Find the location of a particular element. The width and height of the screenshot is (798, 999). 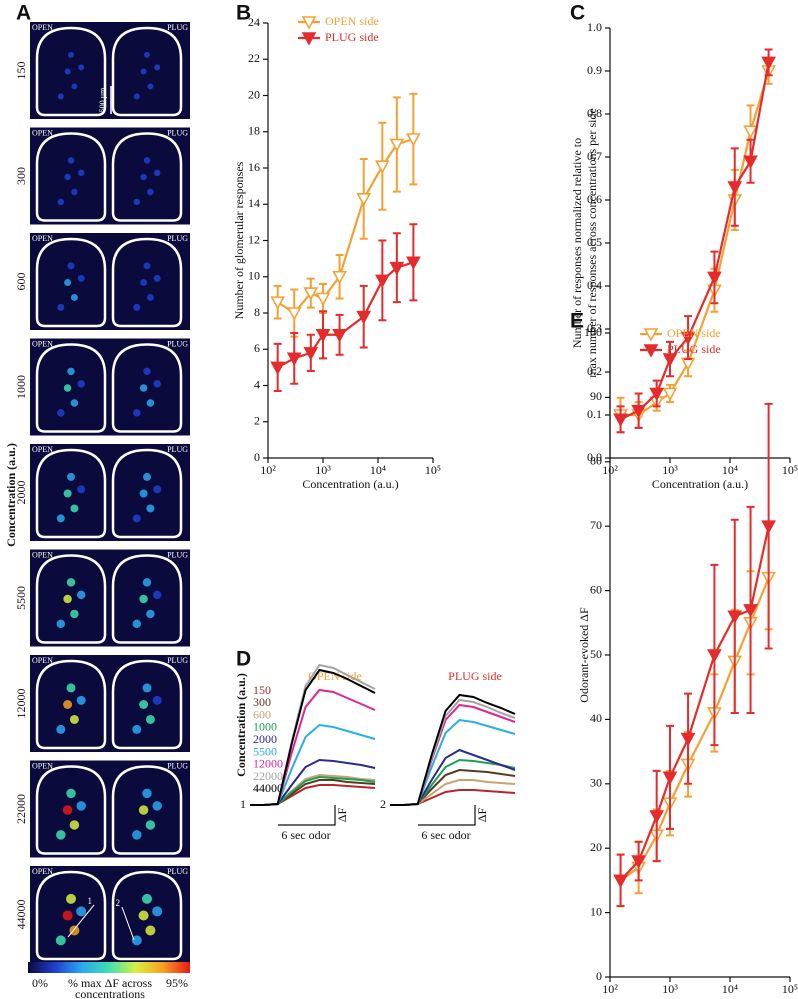

colorbar-label: concentrations is located at coordinates (110, 993).